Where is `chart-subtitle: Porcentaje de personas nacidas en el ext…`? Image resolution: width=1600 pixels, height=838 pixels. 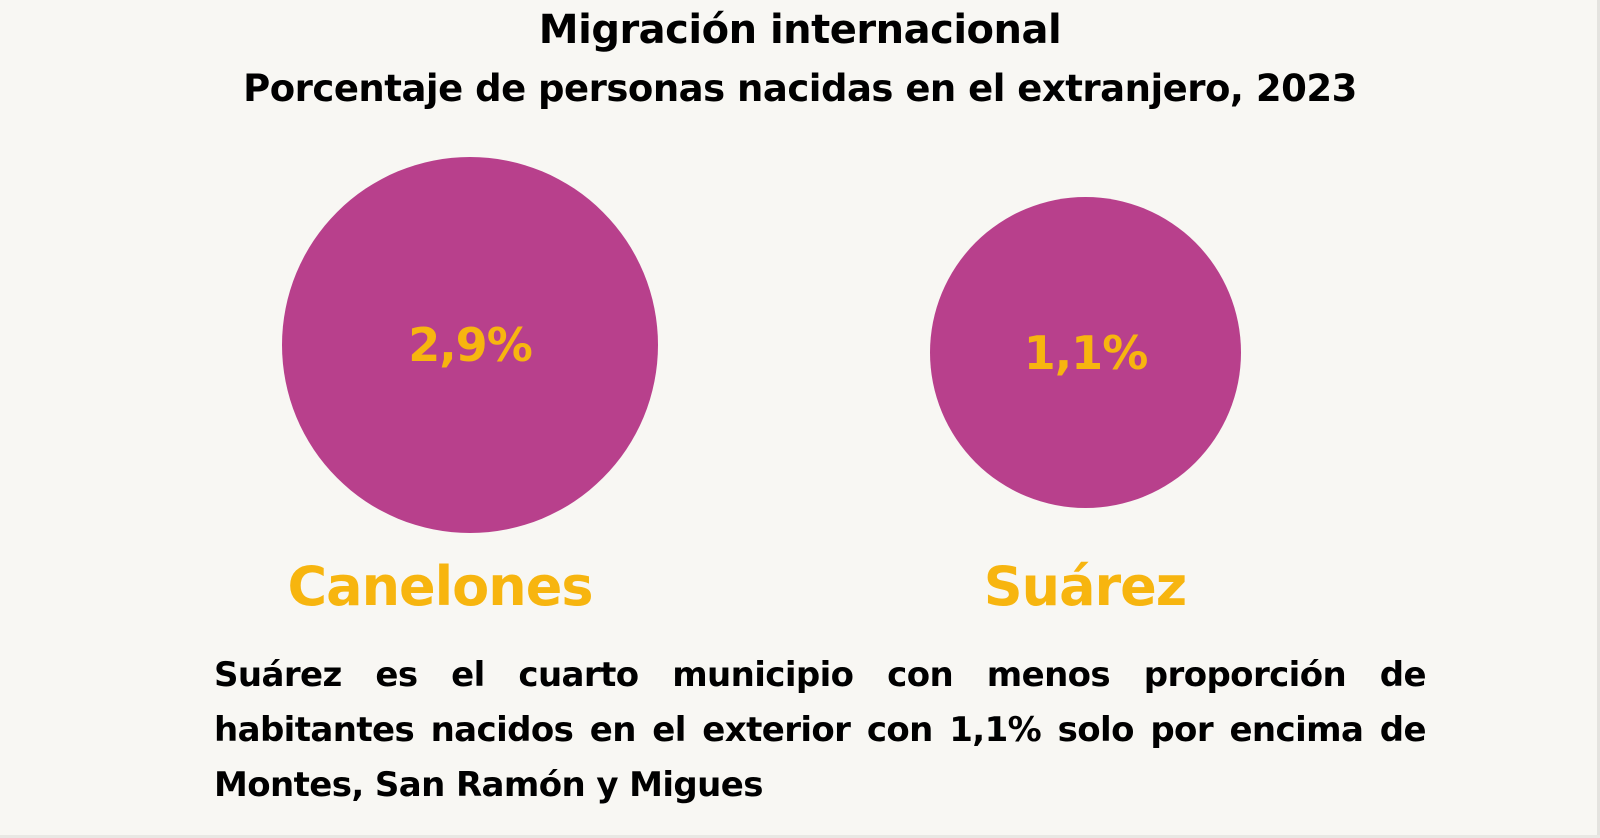 chart-subtitle: Porcentaje de personas nacidas en el ext… is located at coordinates (800, 88).